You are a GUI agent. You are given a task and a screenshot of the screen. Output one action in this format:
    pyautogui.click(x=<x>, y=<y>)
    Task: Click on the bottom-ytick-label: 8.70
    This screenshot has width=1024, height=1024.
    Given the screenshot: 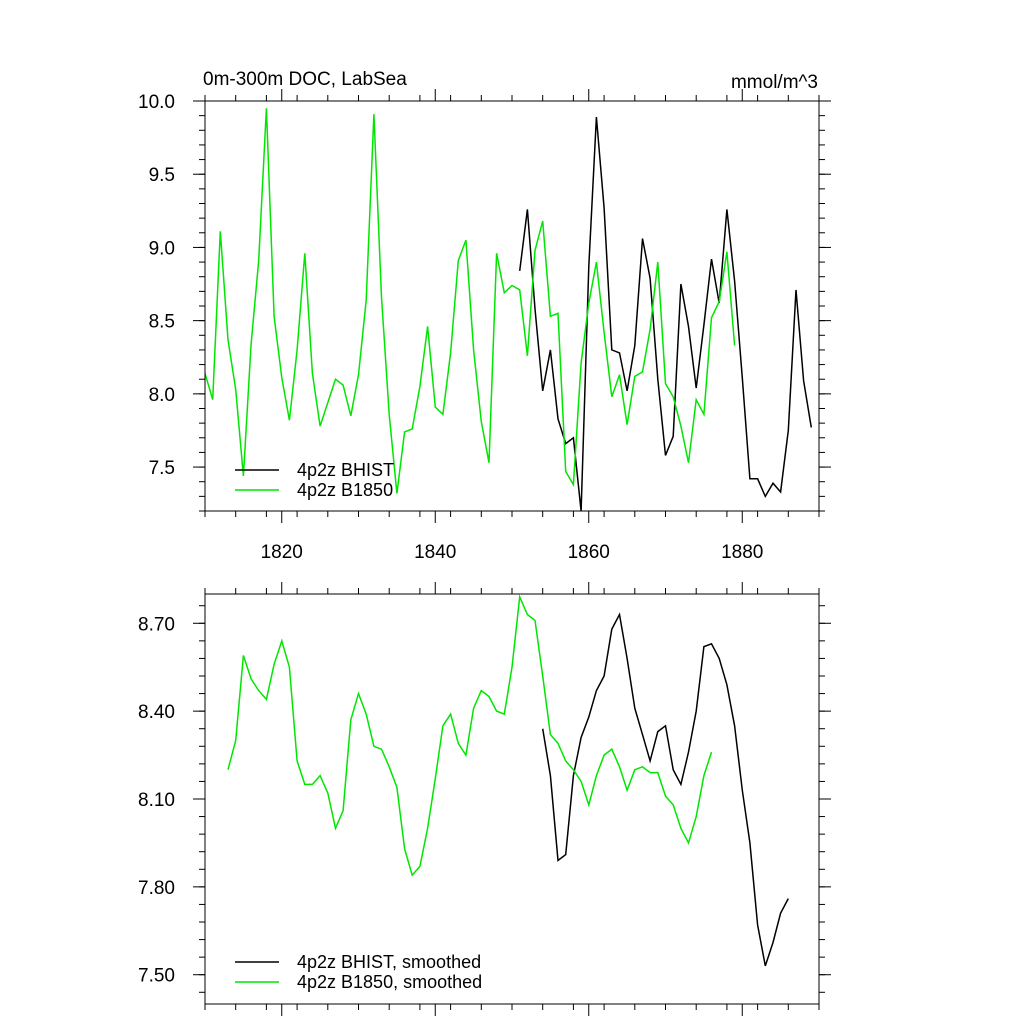 What is the action you would take?
    pyautogui.click(x=156, y=624)
    